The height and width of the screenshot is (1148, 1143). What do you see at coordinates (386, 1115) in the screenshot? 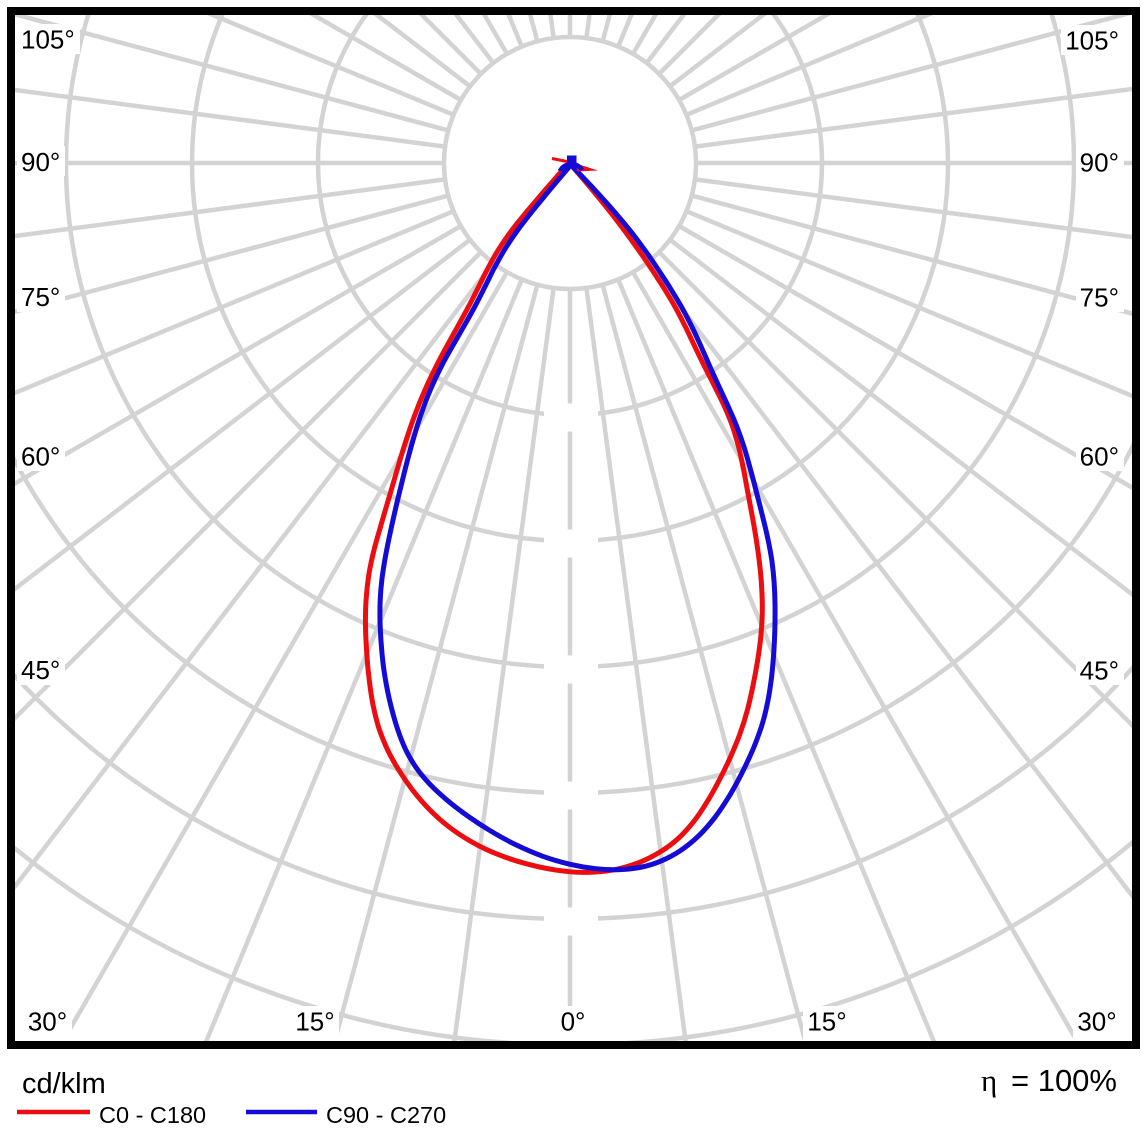
I see `svg-text: C90 - C270` at bounding box center [386, 1115].